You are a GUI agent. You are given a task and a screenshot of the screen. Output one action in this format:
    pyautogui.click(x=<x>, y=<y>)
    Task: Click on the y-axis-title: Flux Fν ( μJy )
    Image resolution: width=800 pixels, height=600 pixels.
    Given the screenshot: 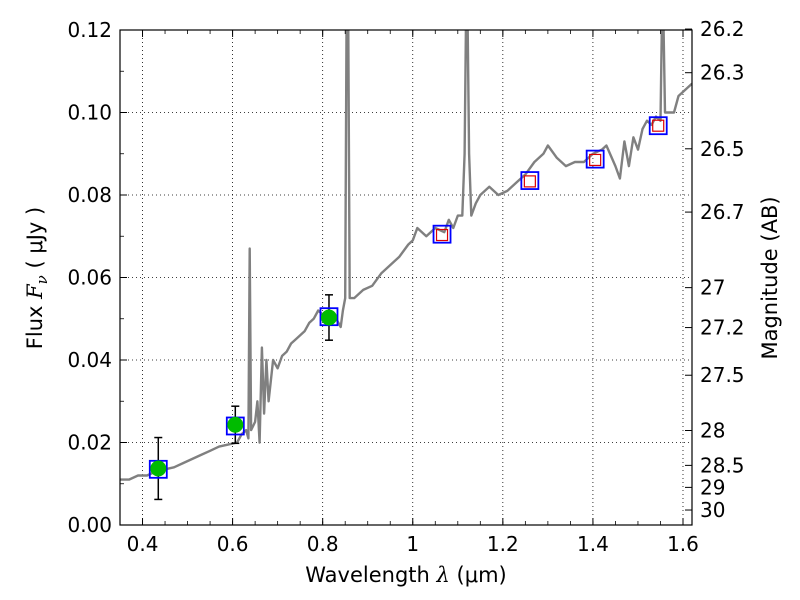 What is the action you would take?
    pyautogui.click(x=37, y=278)
    